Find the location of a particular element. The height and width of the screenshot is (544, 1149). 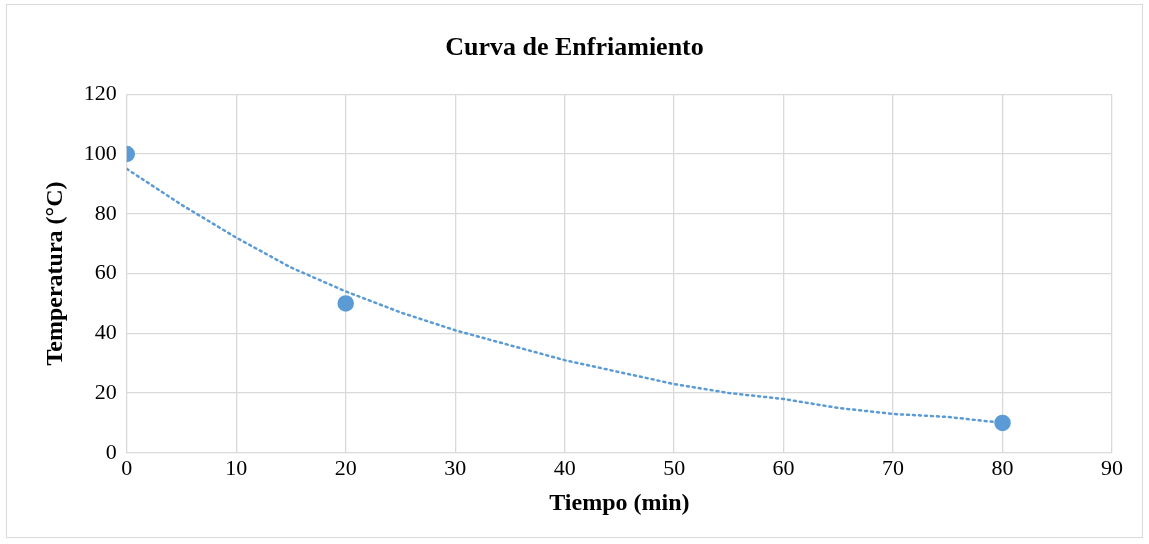

x-tick-label: 10 is located at coordinates (236, 467).